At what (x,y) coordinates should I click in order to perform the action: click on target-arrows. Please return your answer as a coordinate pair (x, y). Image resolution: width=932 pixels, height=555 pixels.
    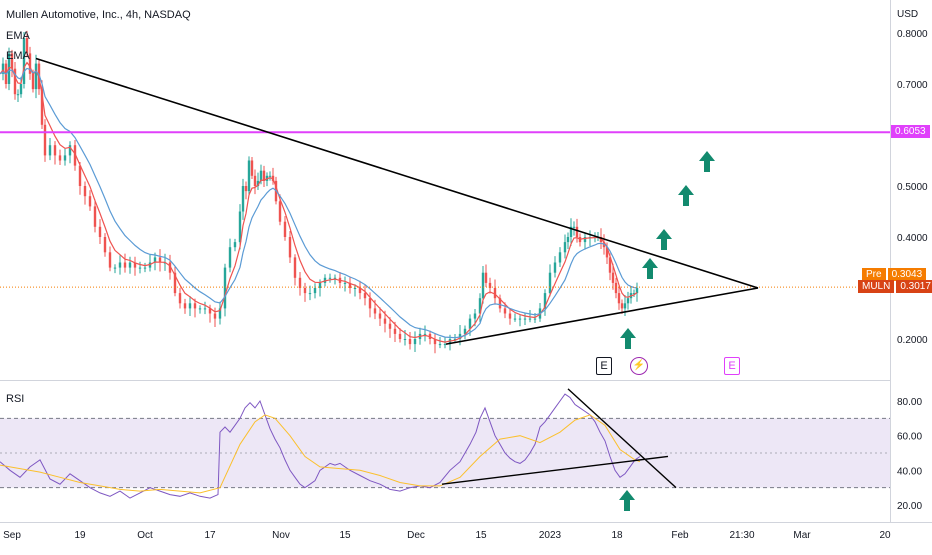
    Looking at the image, I should click on (667, 331).